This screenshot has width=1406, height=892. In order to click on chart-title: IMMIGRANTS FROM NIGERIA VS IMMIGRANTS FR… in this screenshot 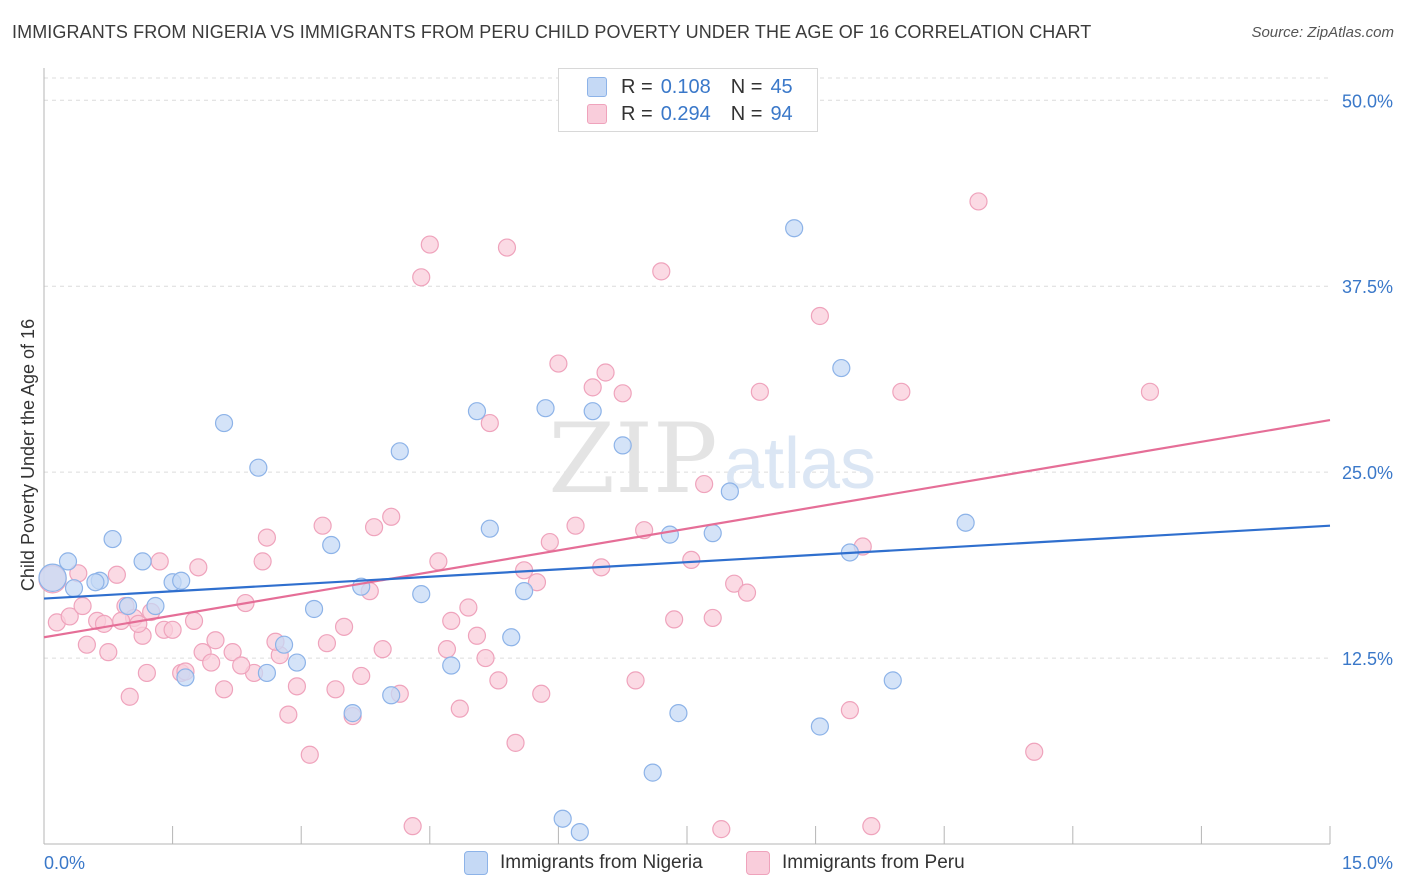, I will do `click(552, 32)`.